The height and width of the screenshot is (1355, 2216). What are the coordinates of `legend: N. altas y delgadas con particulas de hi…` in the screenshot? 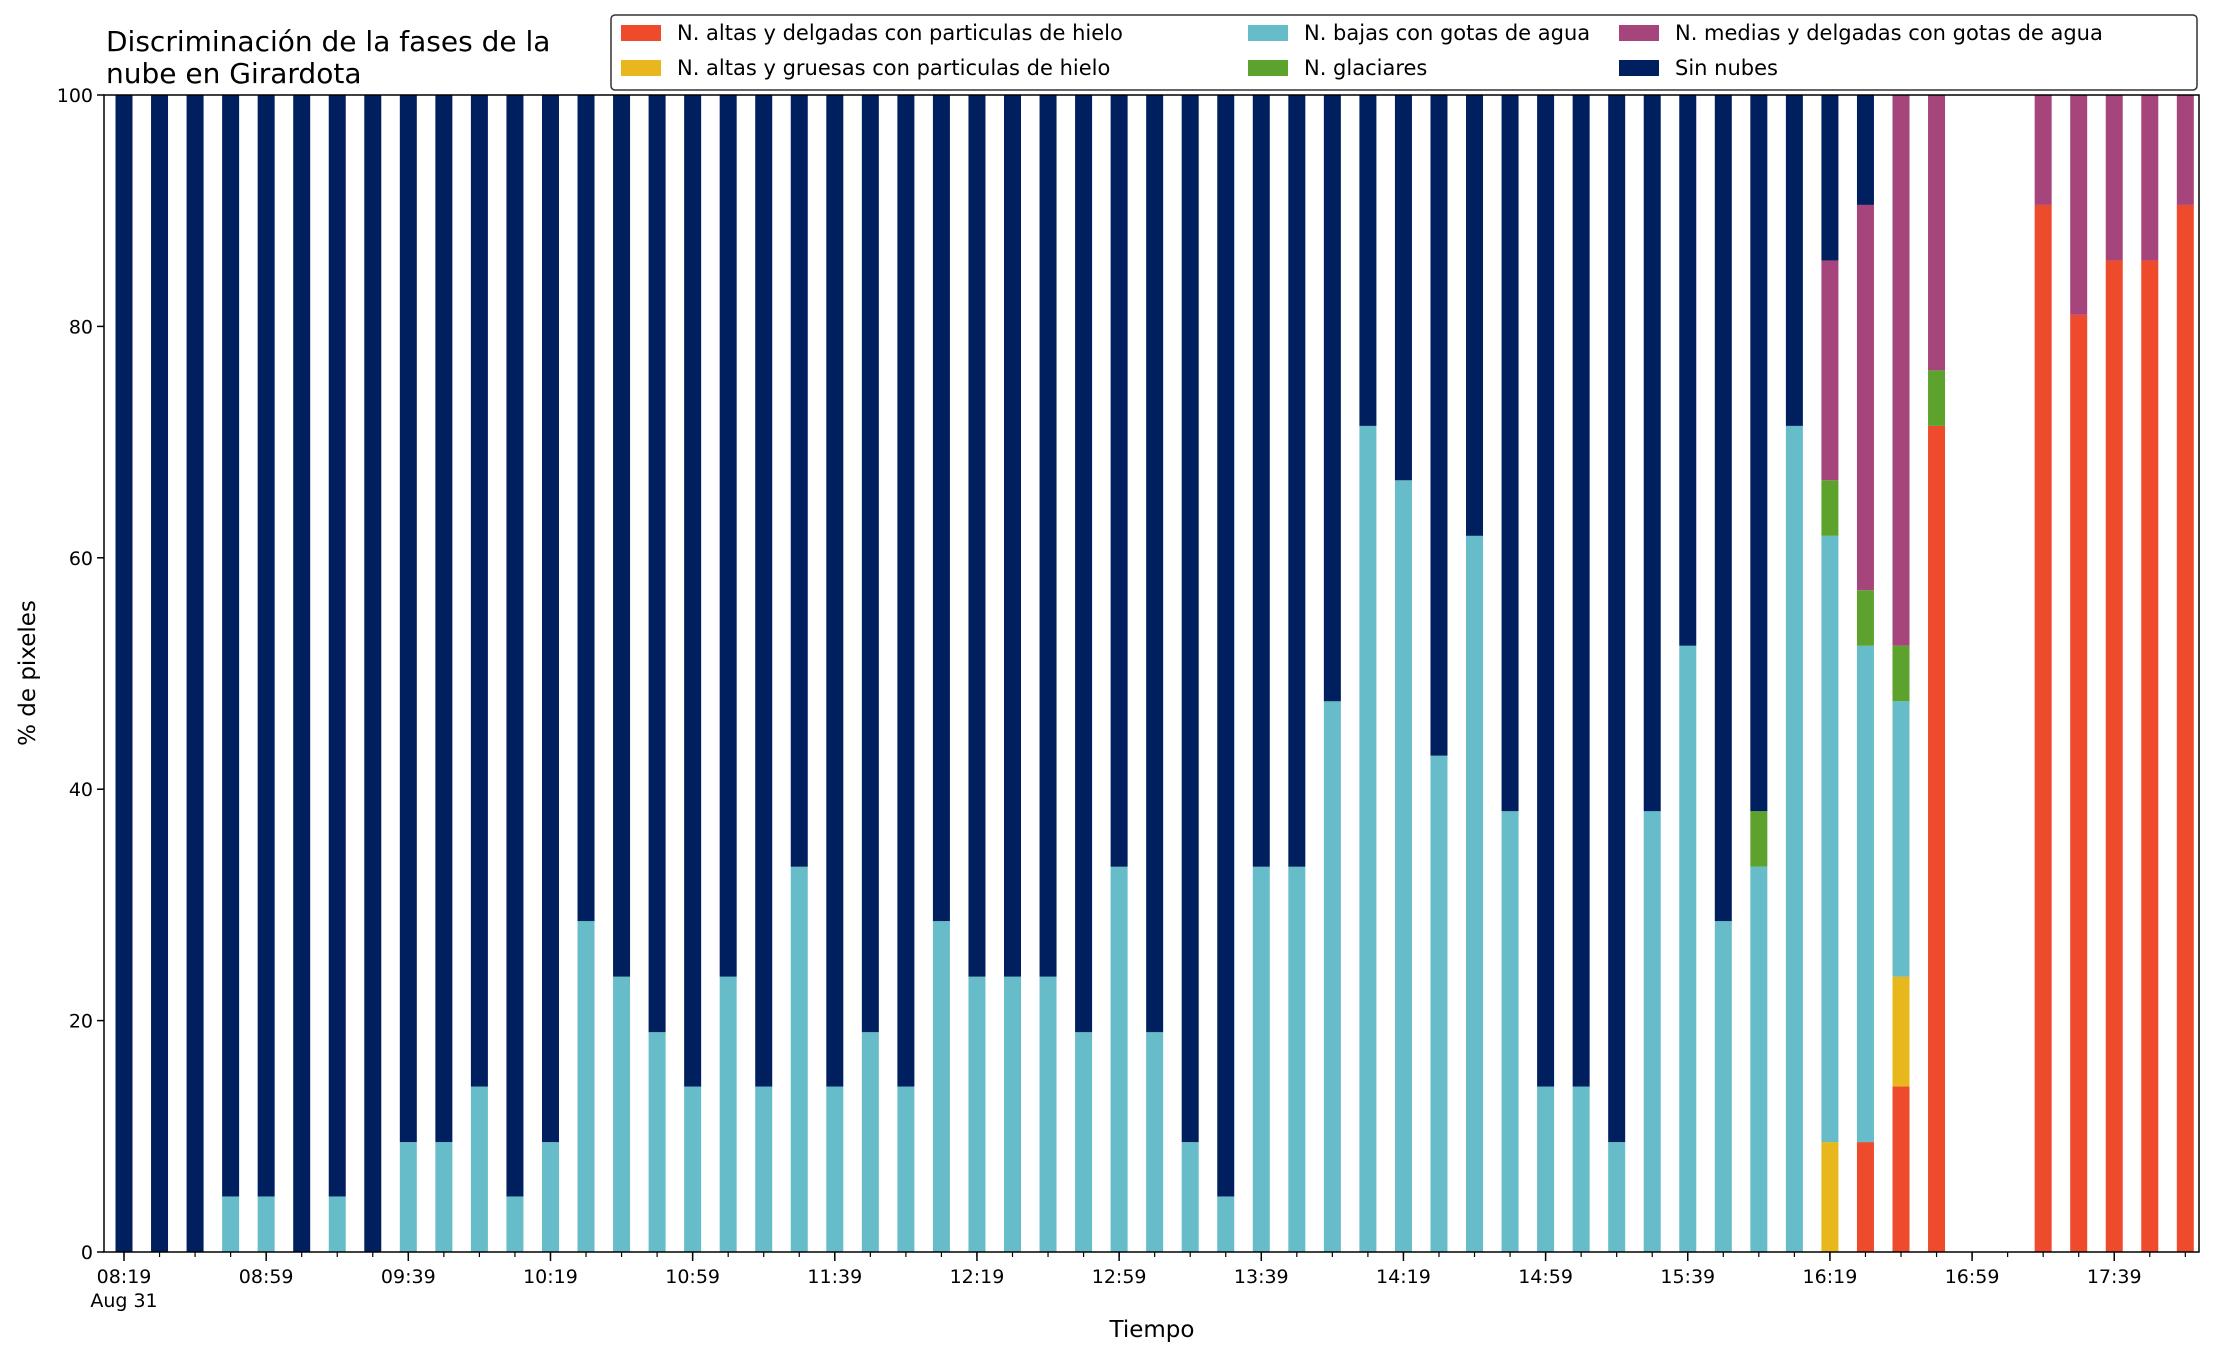 It's located at (1404, 52).